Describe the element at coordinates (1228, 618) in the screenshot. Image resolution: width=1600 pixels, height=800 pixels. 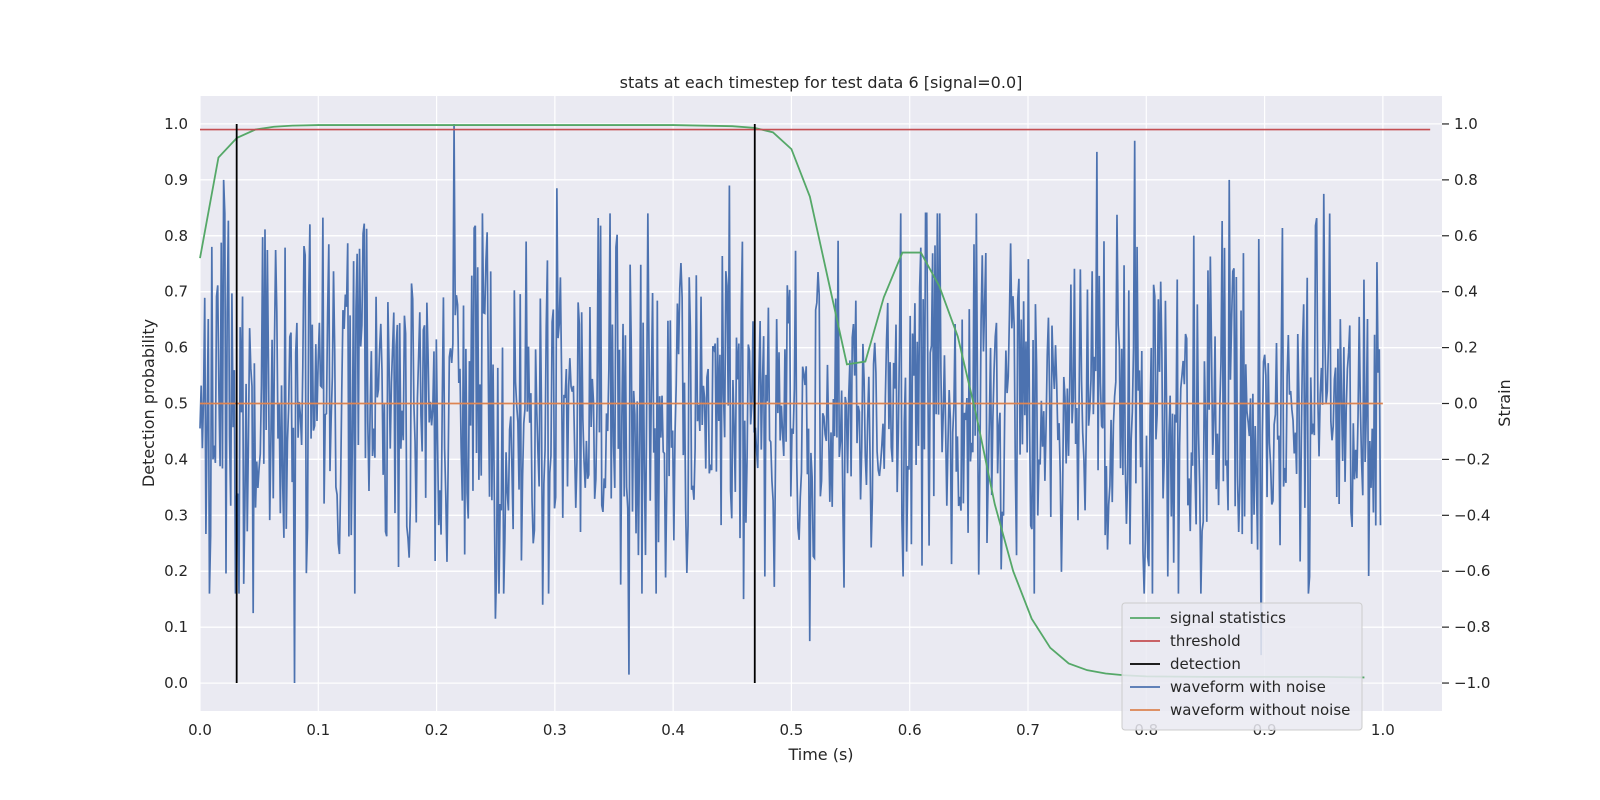
I see `legend-label: signal statistics` at that location.